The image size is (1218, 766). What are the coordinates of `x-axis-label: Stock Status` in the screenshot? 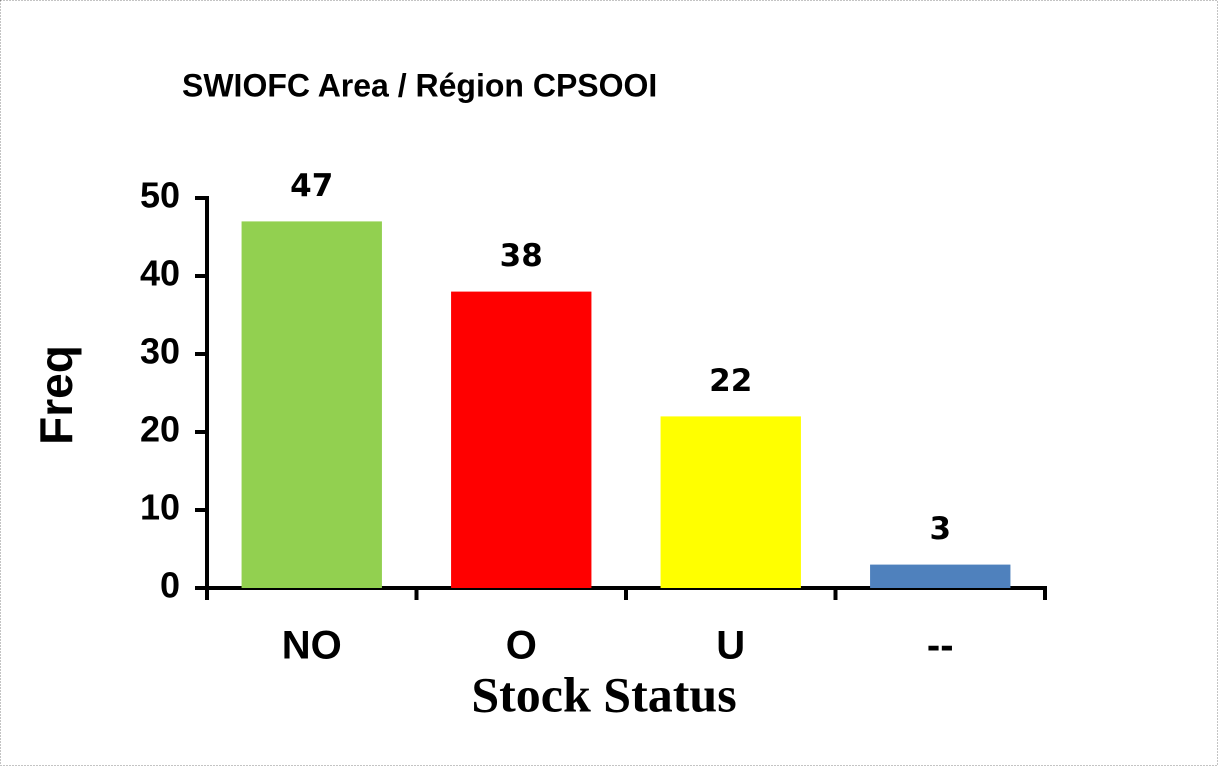 It's located at (603, 694).